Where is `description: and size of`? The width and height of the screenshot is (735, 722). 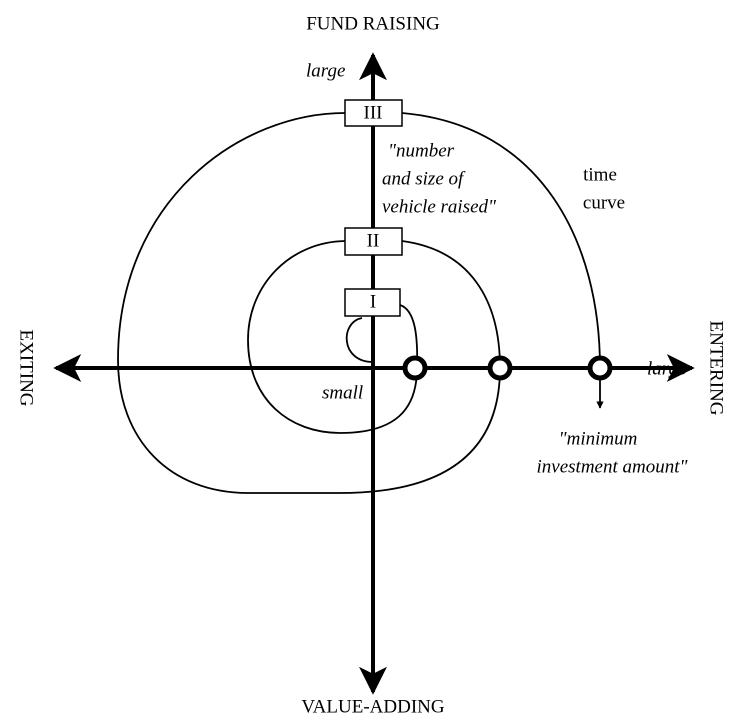
description: and size of is located at coordinates (424, 178).